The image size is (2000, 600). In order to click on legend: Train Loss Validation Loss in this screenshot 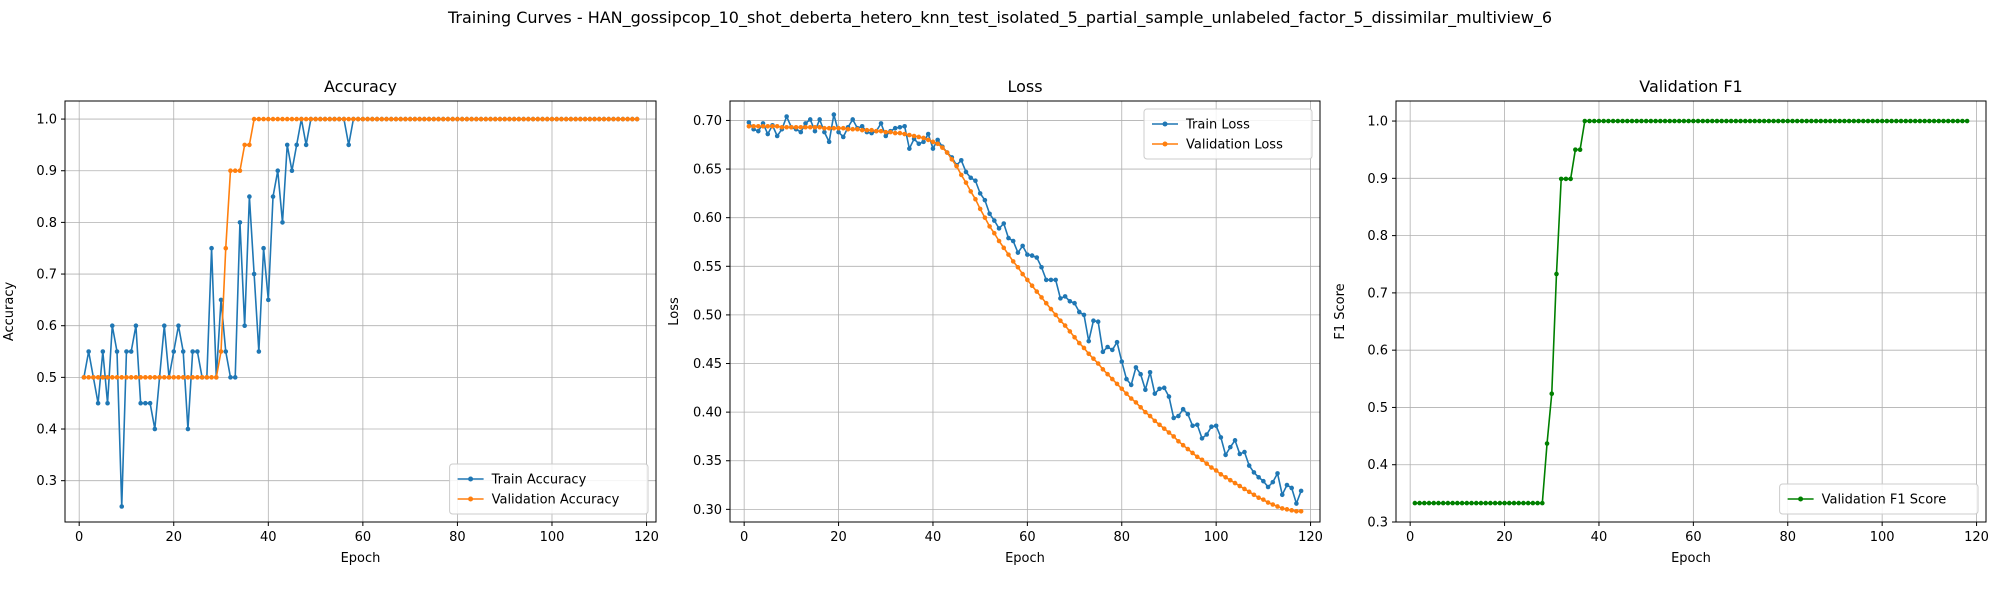, I will do `click(1228, 134)`.